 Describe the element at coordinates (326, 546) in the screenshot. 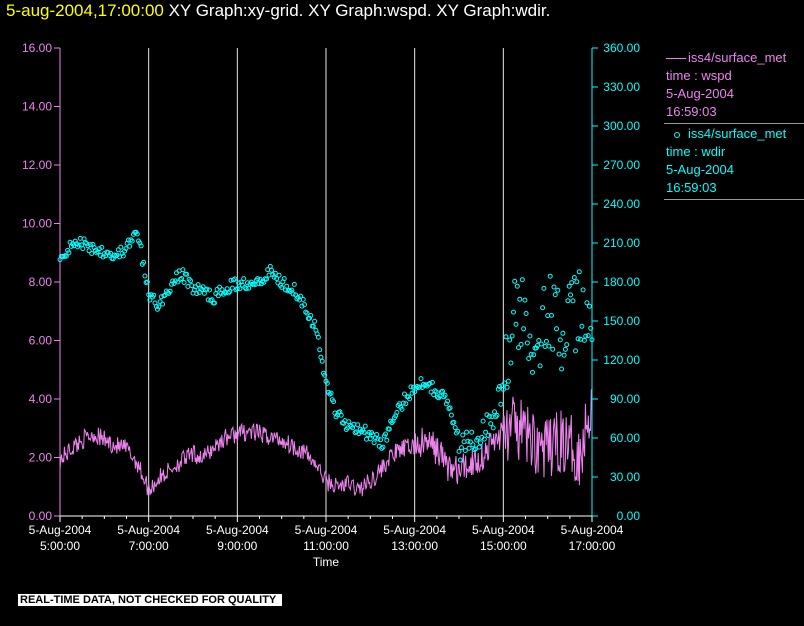

I see `x-tick-time-label: 11:00:00` at that location.